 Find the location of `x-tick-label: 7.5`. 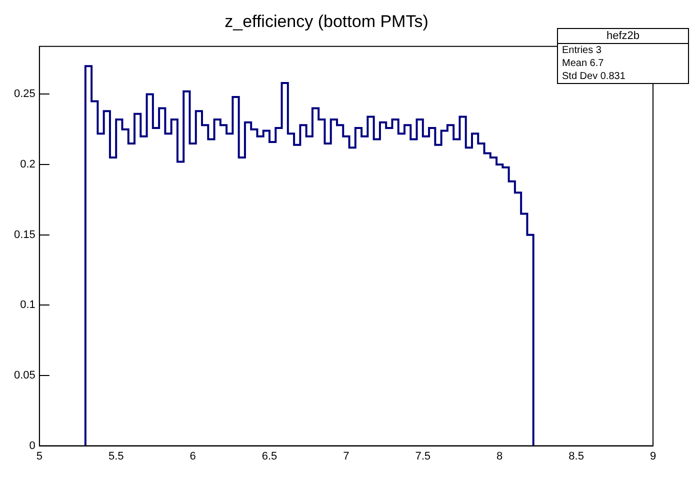

x-tick-label: 7.5 is located at coordinates (423, 456).